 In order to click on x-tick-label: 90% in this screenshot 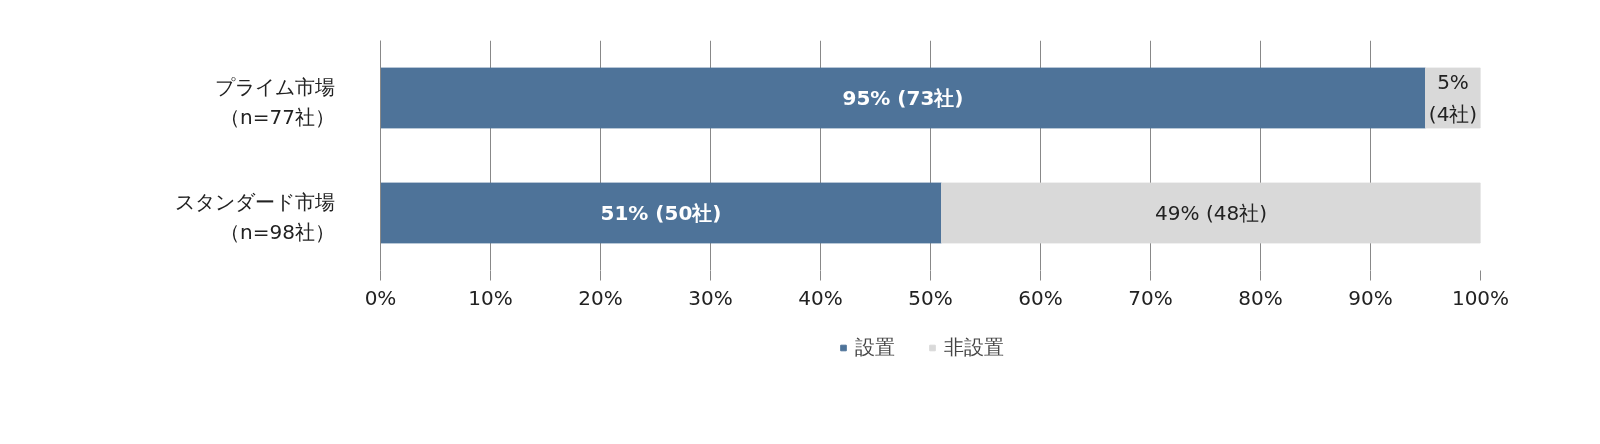, I will do `click(1370, 297)`.